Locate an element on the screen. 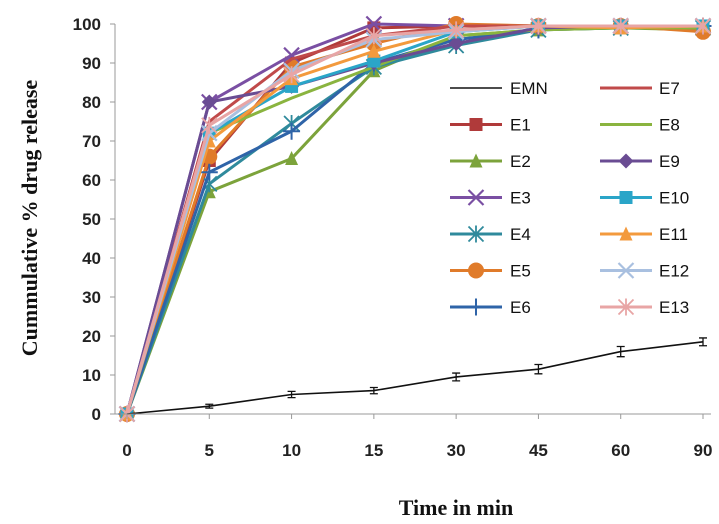  legend-label: E3 is located at coordinates (520, 198).